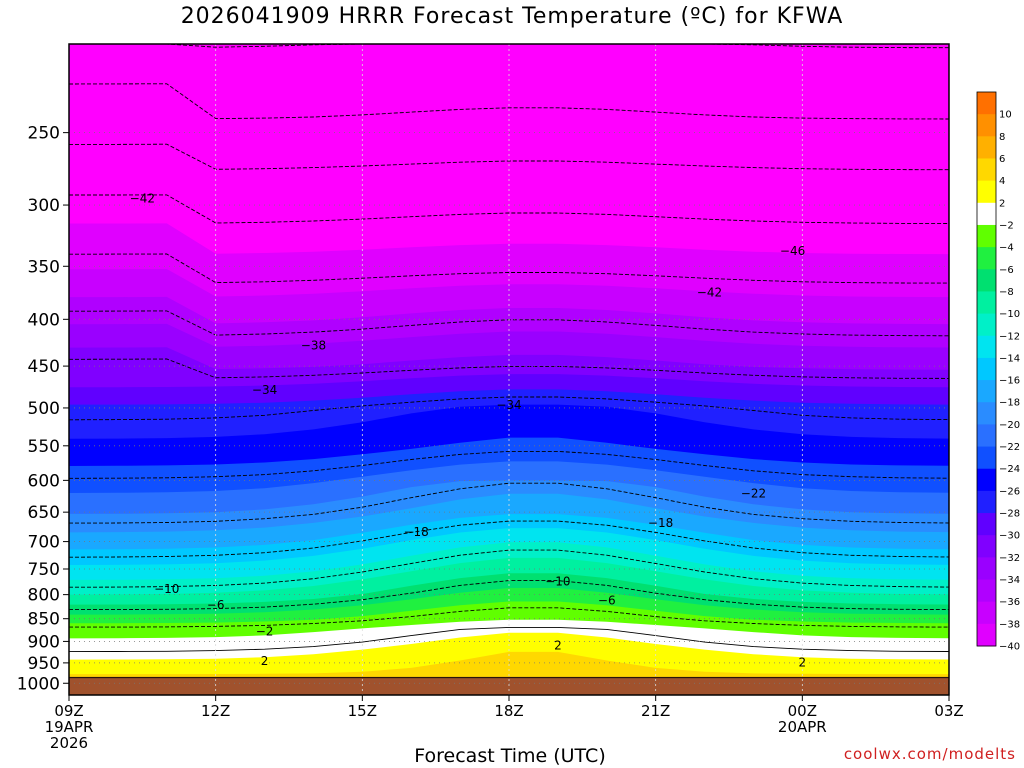 The height and width of the screenshot is (768, 1024). Describe the element at coordinates (362, 711) in the screenshot. I see `x-tick-label: 15Z` at that location.